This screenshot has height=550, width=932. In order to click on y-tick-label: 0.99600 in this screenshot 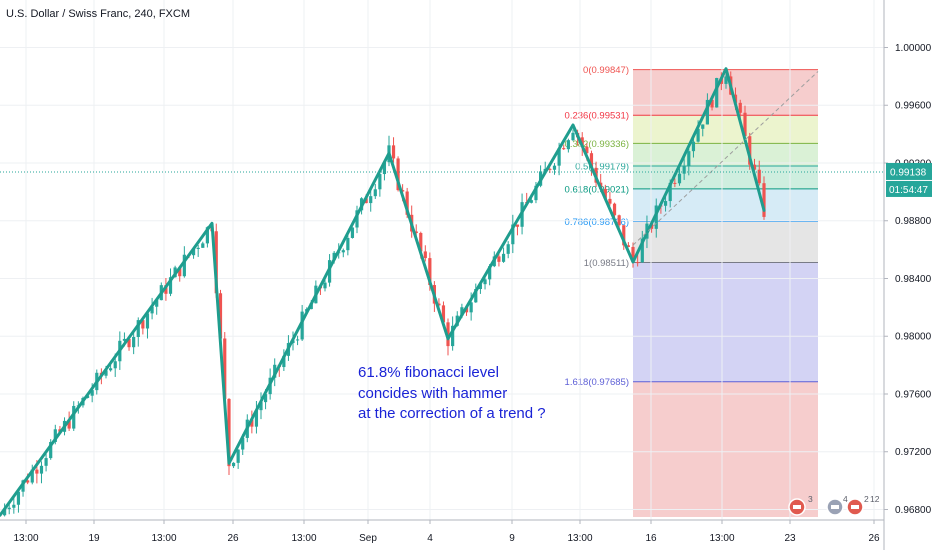, I will do `click(913, 106)`.